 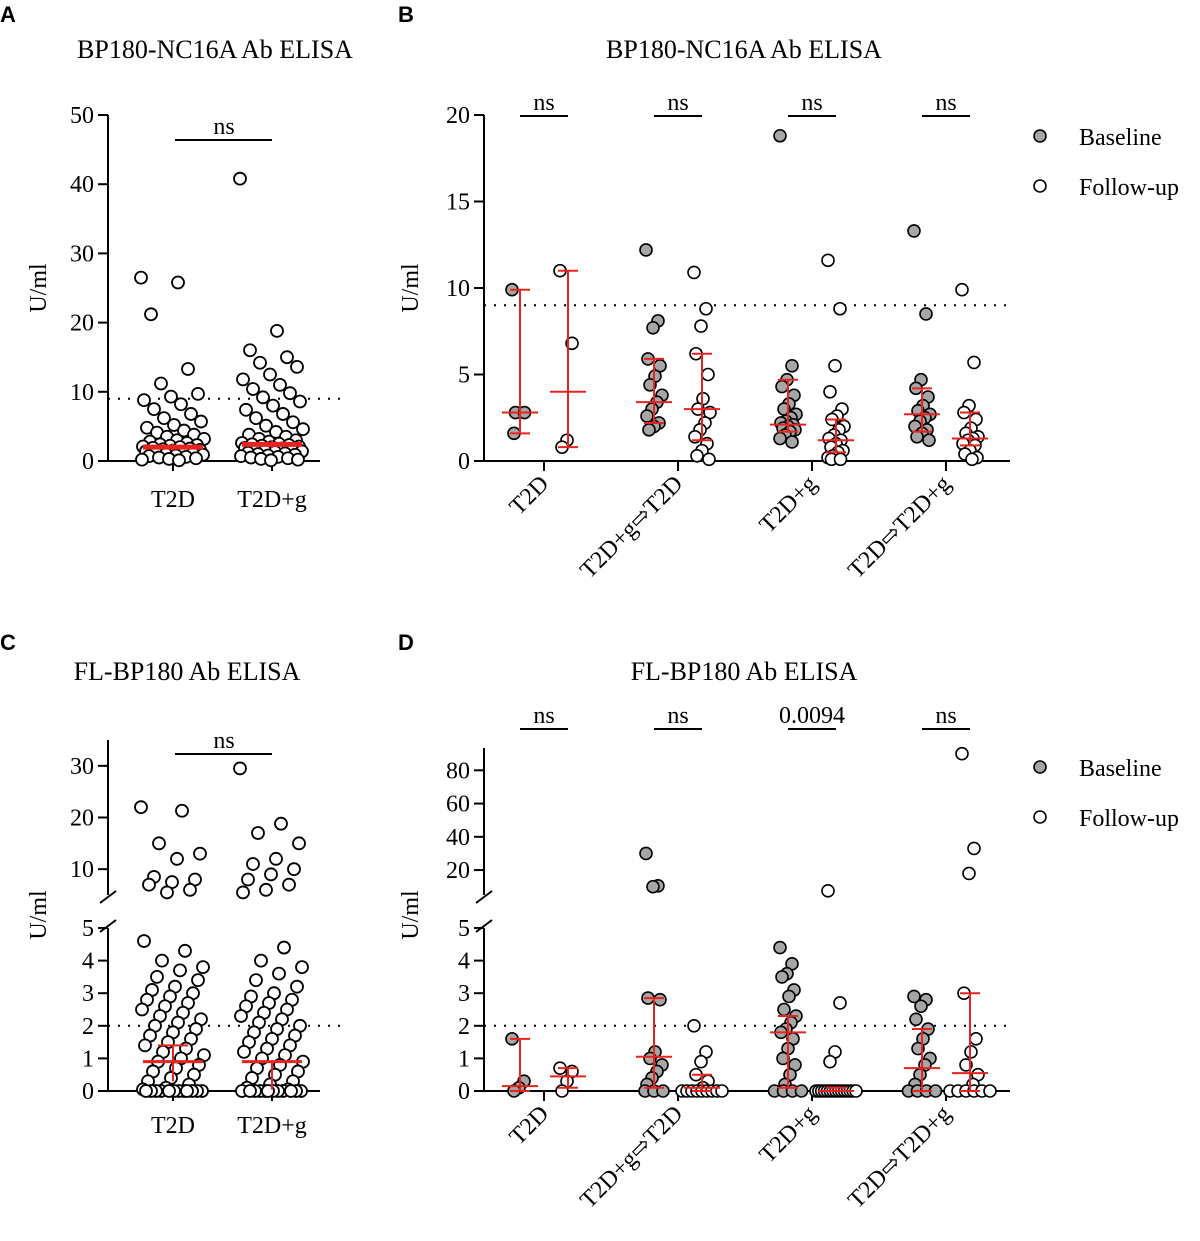 I want to click on y-tick-label: 2, so click(x=88, y=1027).